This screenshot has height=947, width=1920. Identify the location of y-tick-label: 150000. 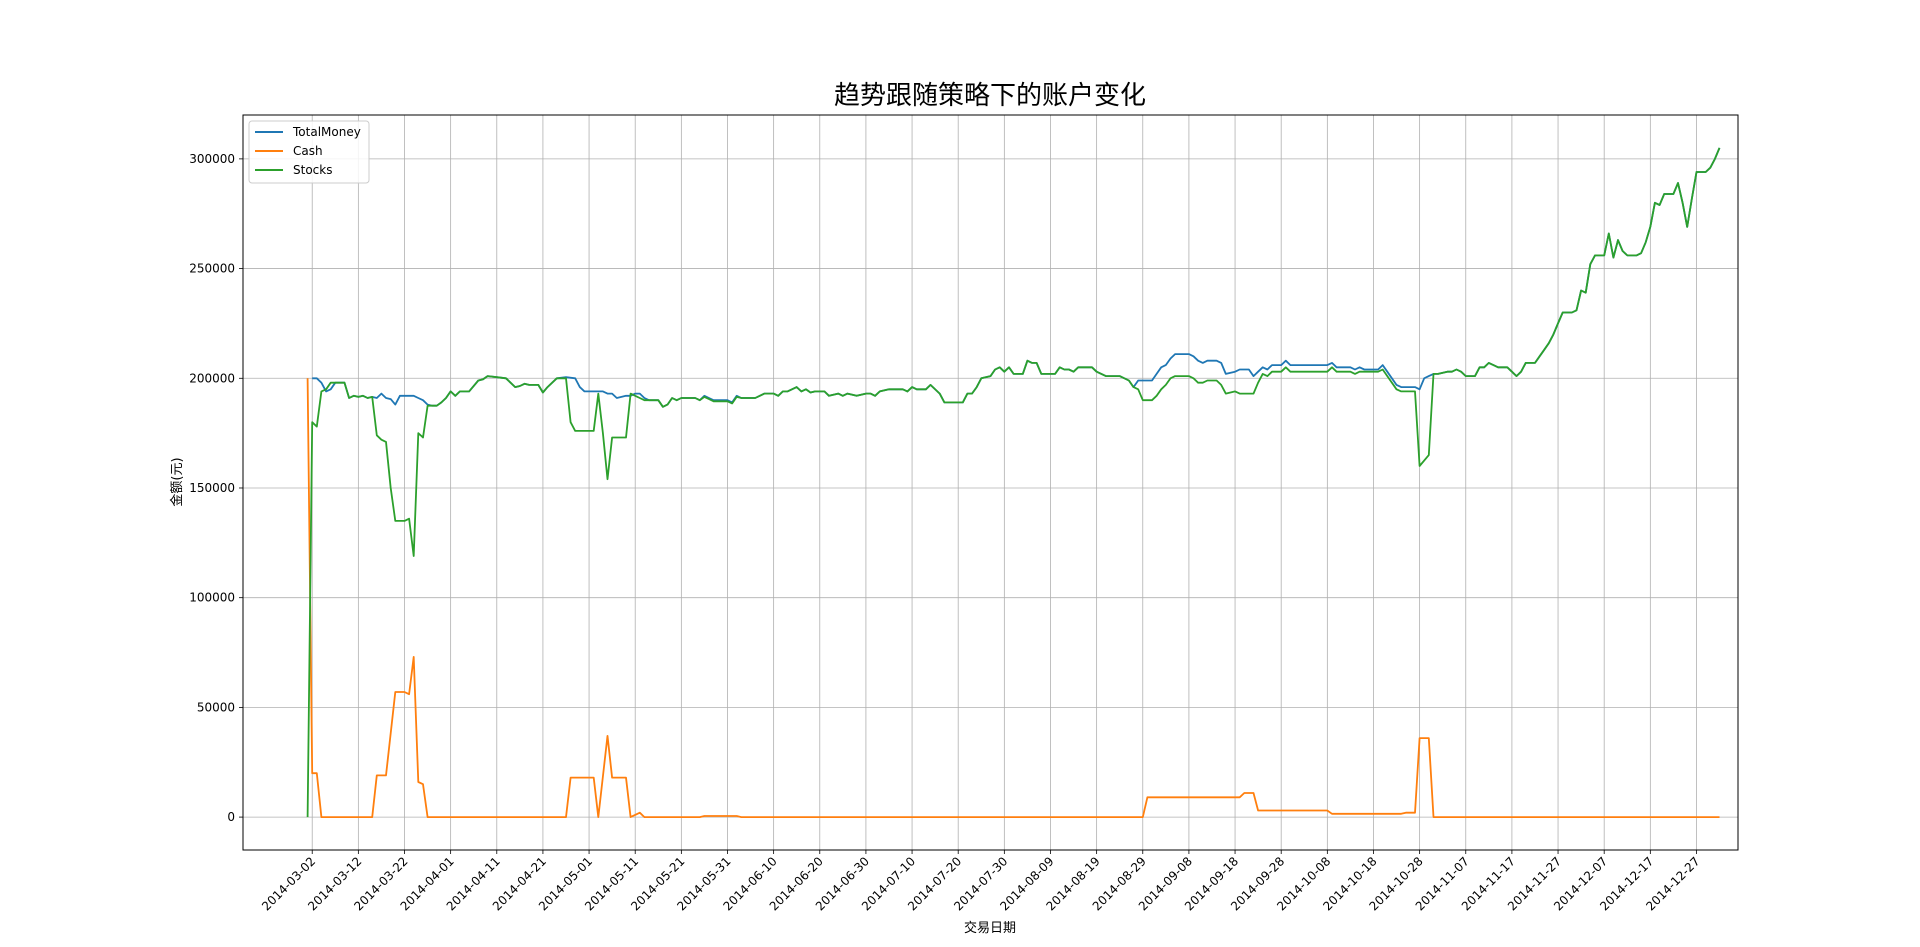
(212, 488).